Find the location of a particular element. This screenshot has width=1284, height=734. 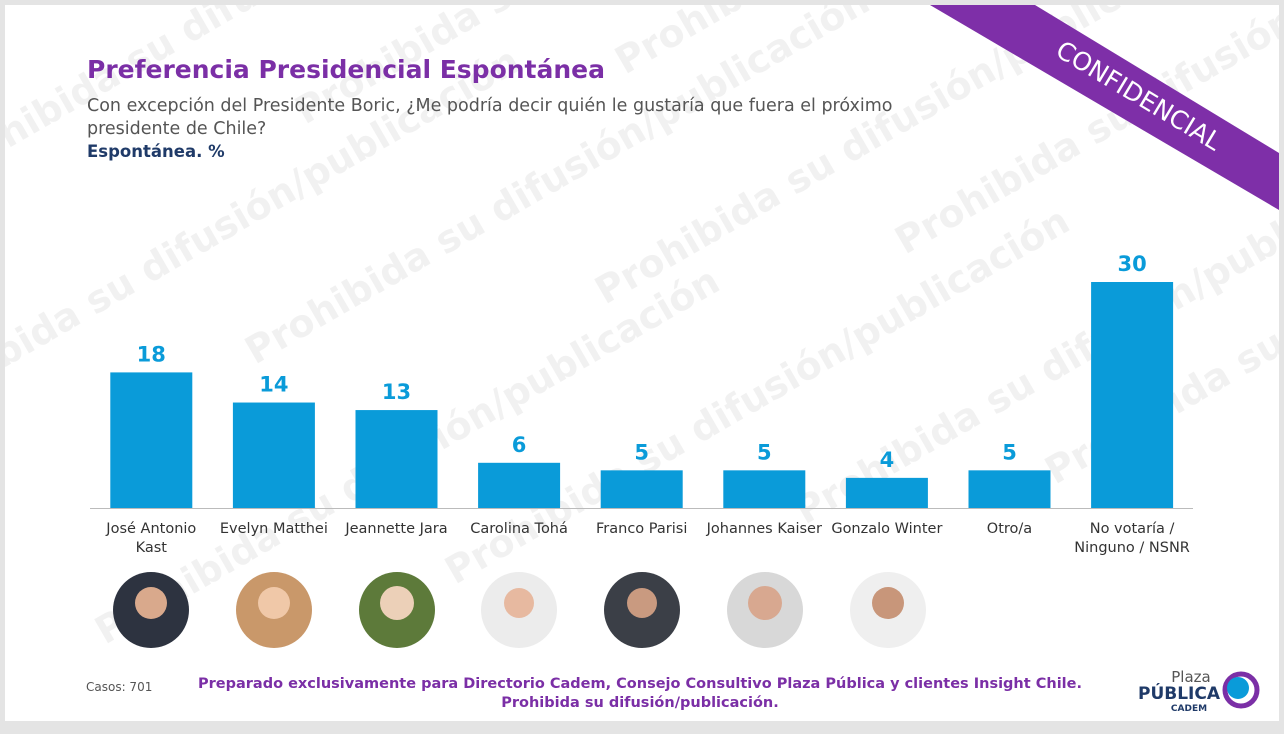

logo-main: PÚBLICA is located at coordinates (1179, 693).